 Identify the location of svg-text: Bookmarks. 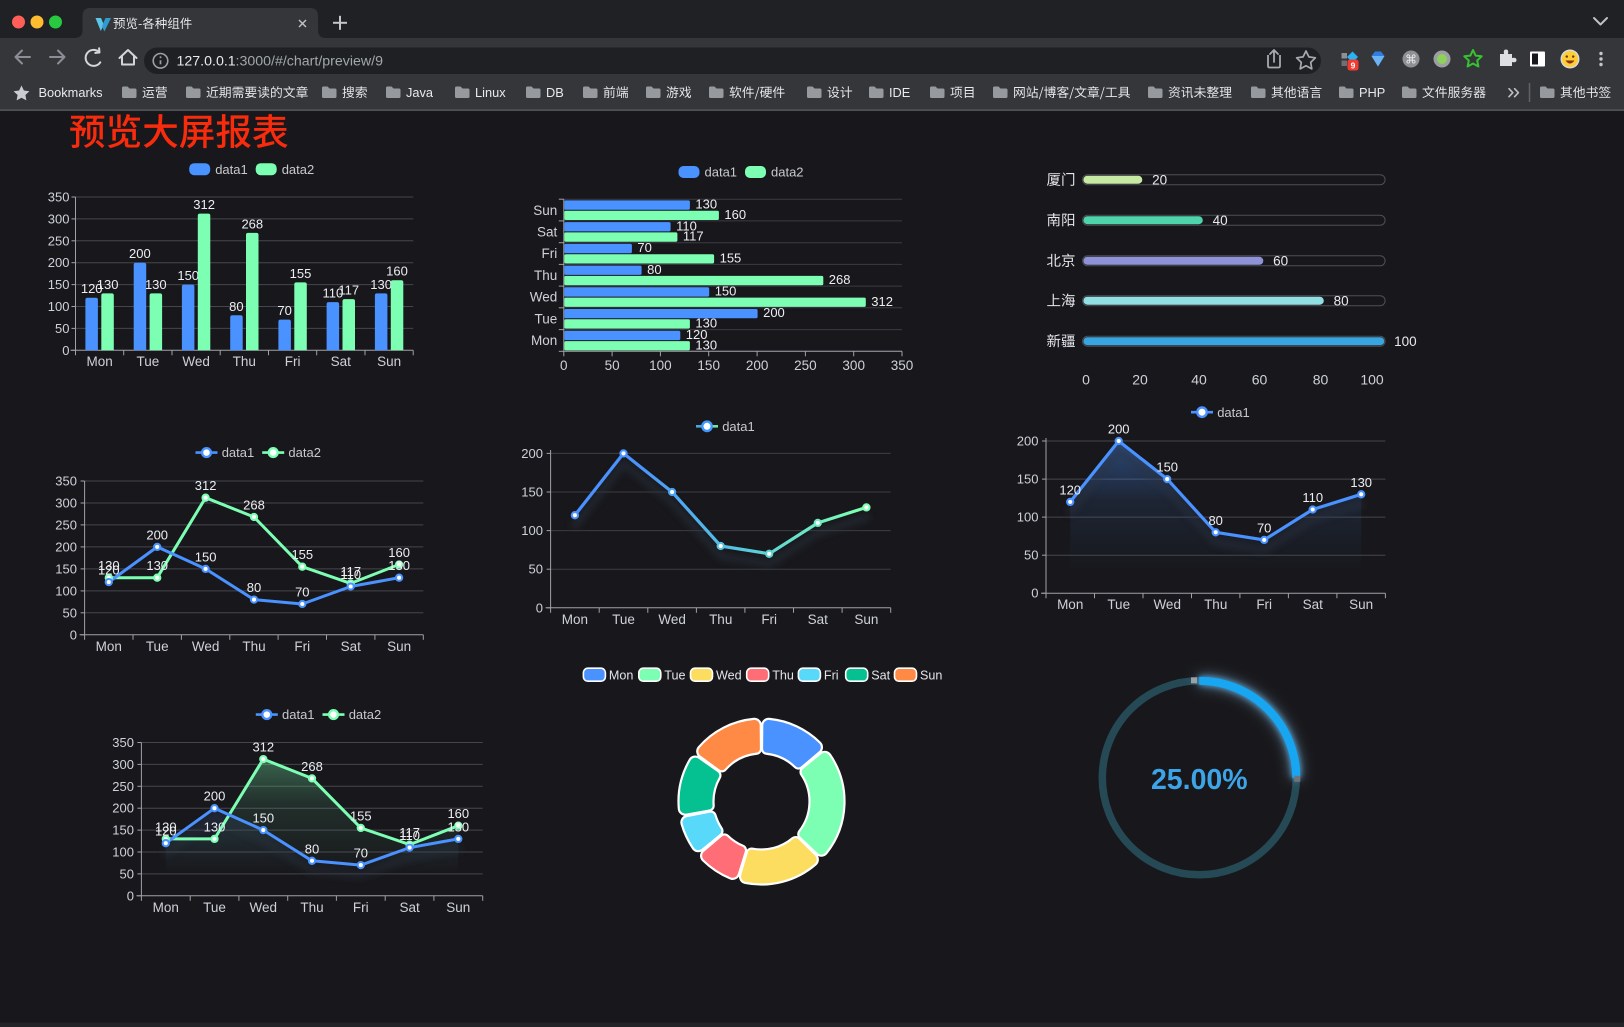
(71, 92).